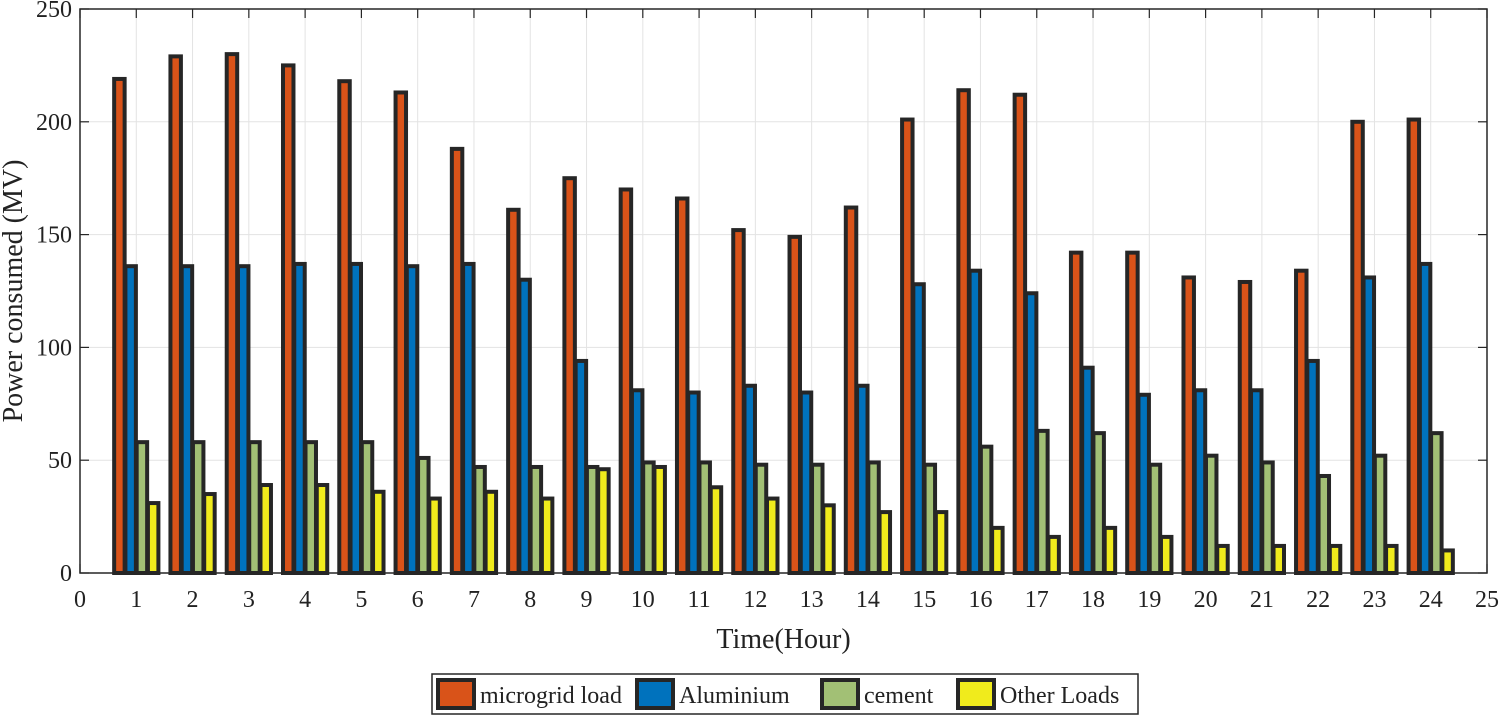 This screenshot has height=721, width=1500. What do you see at coordinates (14, 291) in the screenshot?
I see `y-axis-title: Power consumed (MV)` at bounding box center [14, 291].